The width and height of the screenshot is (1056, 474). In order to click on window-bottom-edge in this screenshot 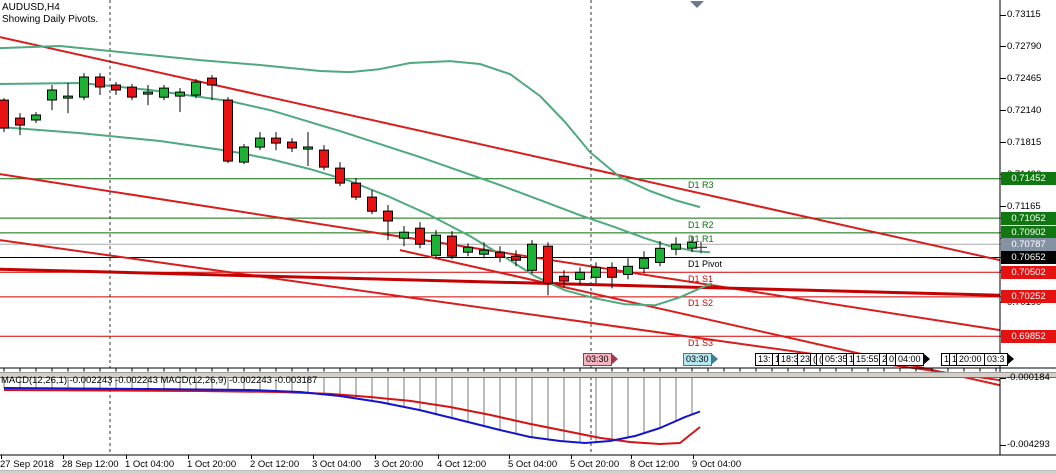, I will do `click(528, 472)`.